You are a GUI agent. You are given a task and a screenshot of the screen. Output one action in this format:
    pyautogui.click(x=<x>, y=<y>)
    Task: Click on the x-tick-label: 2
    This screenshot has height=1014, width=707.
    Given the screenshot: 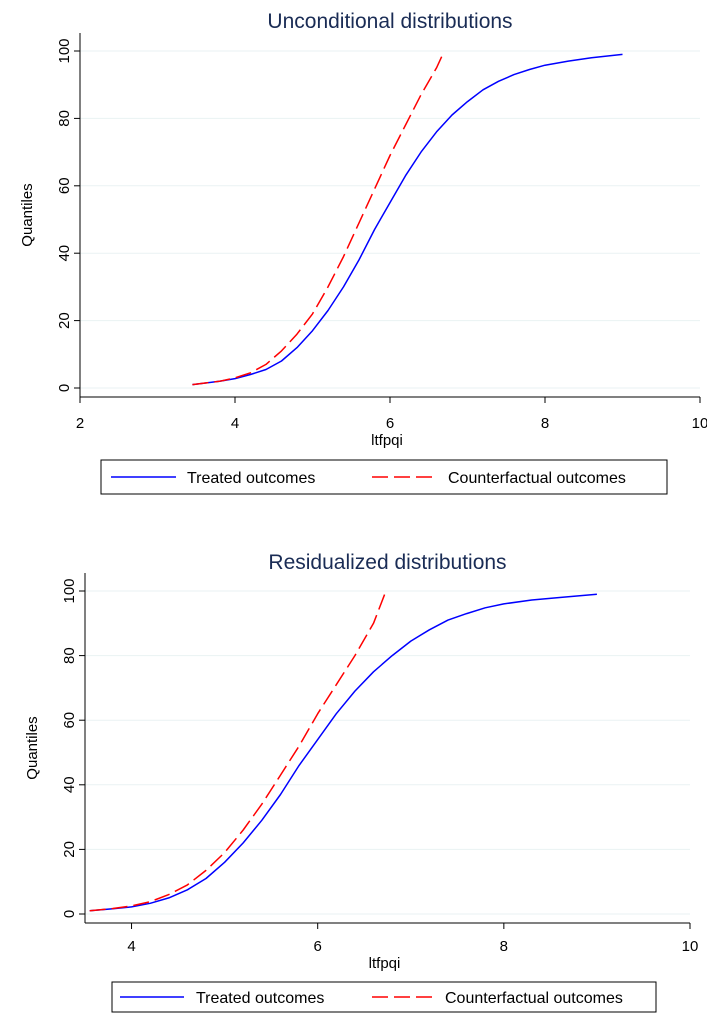 What is the action you would take?
    pyautogui.click(x=80, y=423)
    